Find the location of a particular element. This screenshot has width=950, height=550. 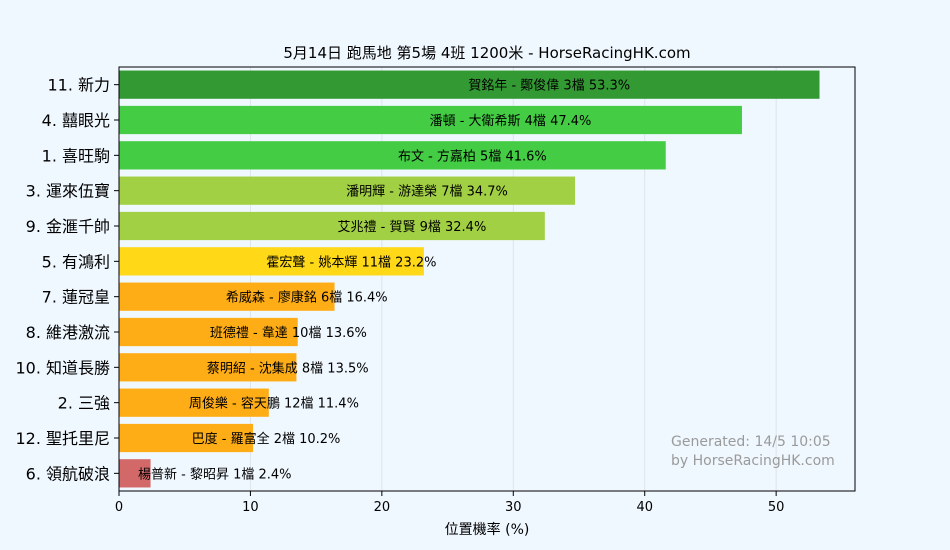

bar-label: 賀銘年 - 鄭俊偉 3檔 53.3% is located at coordinates (549, 86).